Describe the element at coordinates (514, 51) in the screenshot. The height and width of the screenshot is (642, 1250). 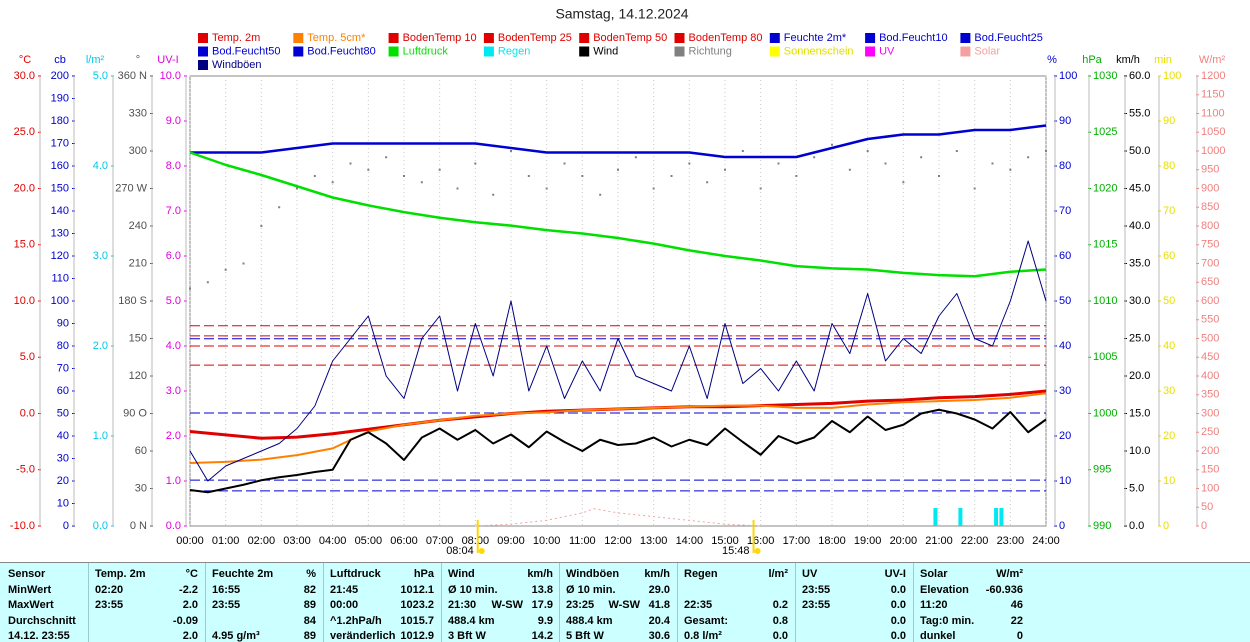
I see `legend-label: Regen` at that location.